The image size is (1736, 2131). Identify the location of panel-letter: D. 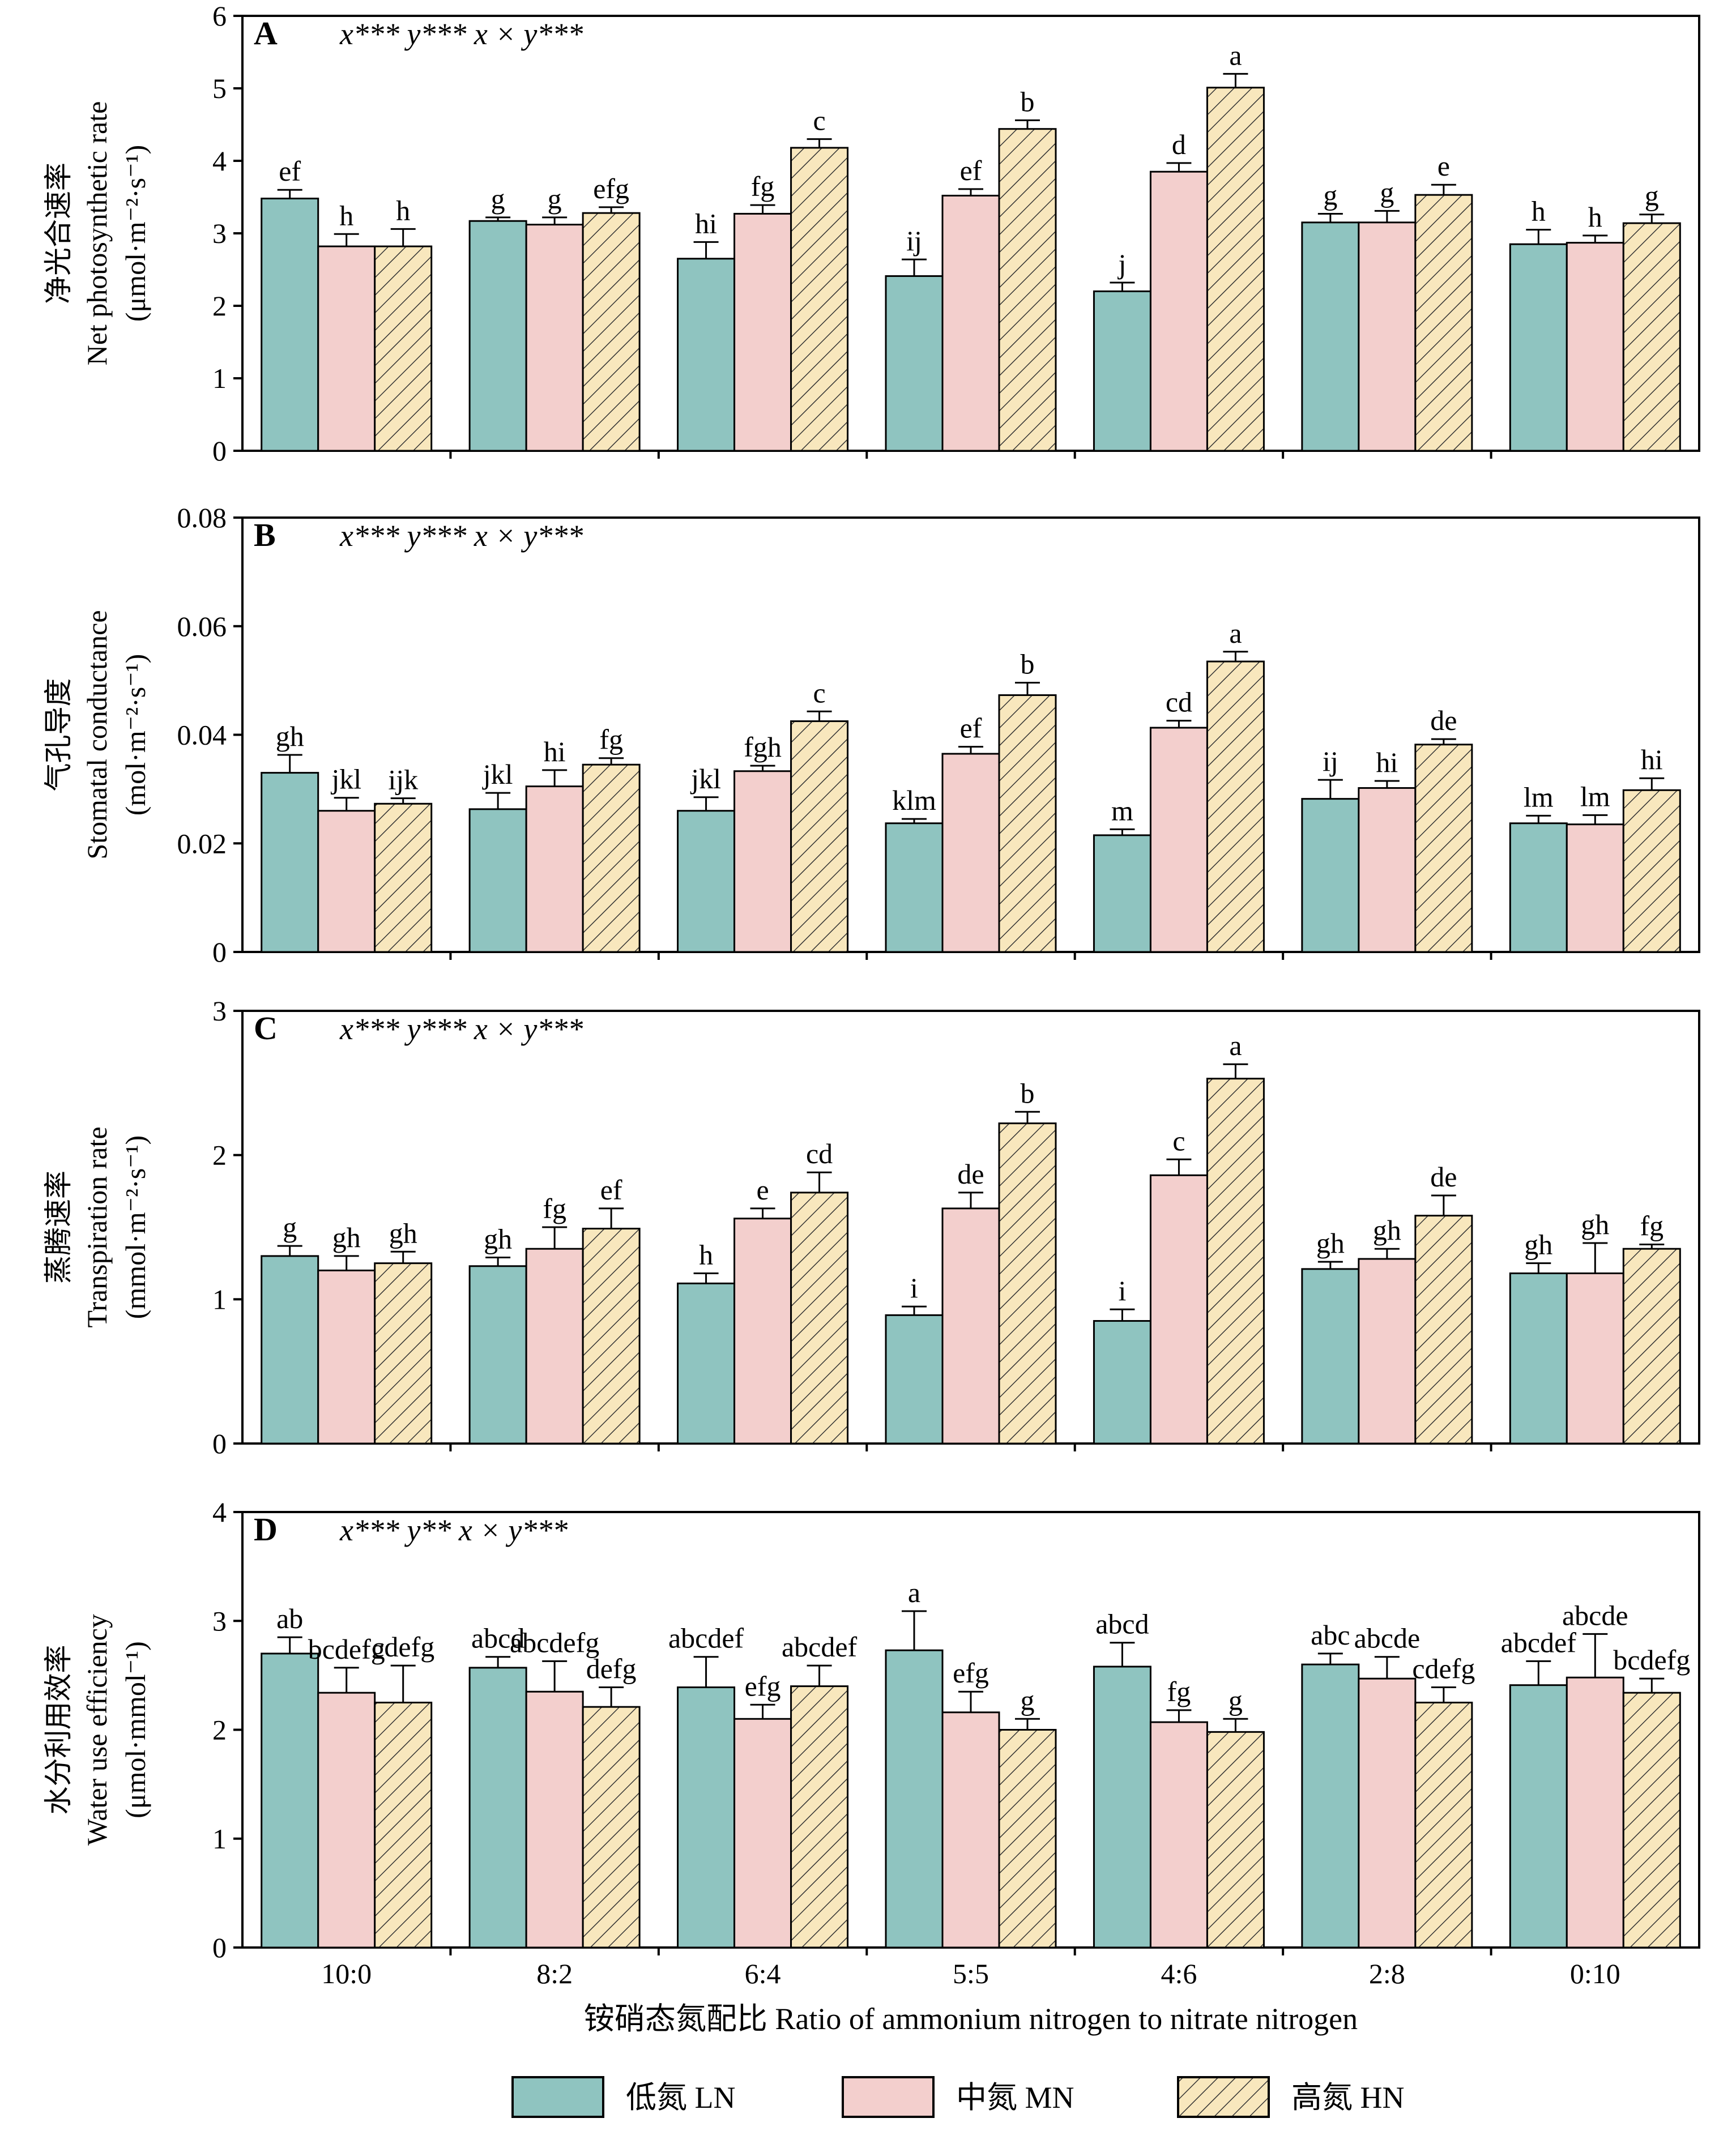
(266, 1529).